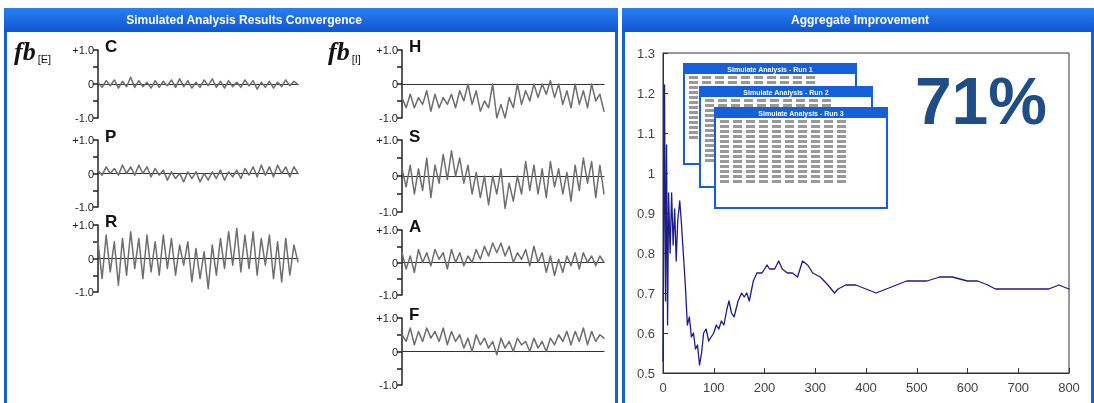  What do you see at coordinates (651, 173) in the screenshot?
I see `y-tick-label: 1` at bounding box center [651, 173].